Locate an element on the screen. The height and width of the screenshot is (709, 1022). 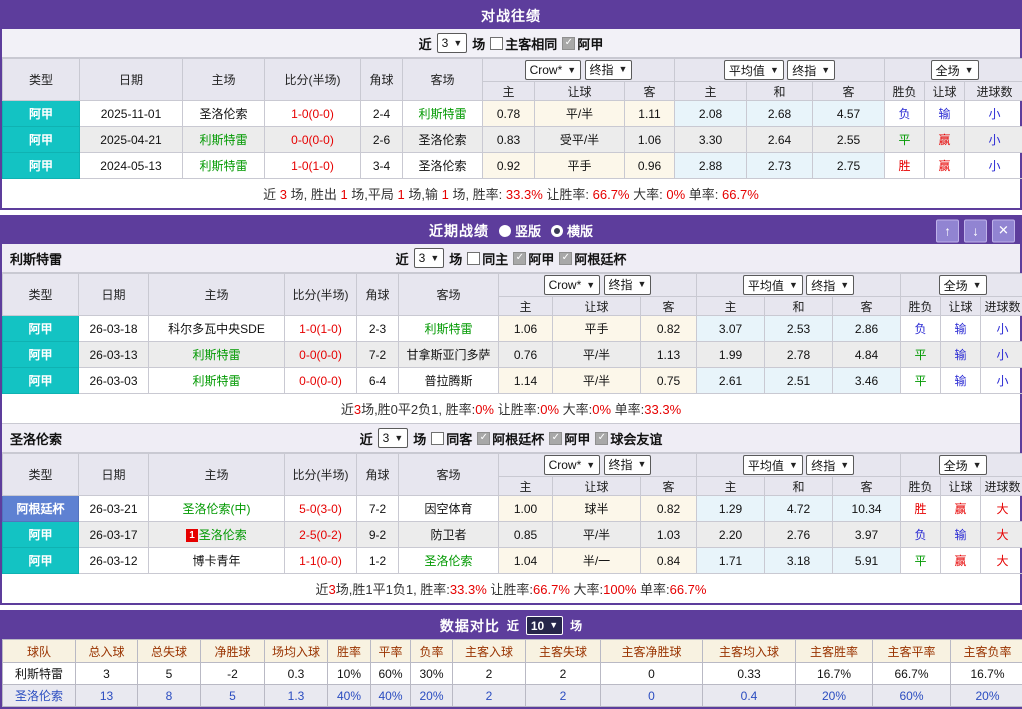
cell-avg-draw: 2.51 is located at coordinates (799, 381).